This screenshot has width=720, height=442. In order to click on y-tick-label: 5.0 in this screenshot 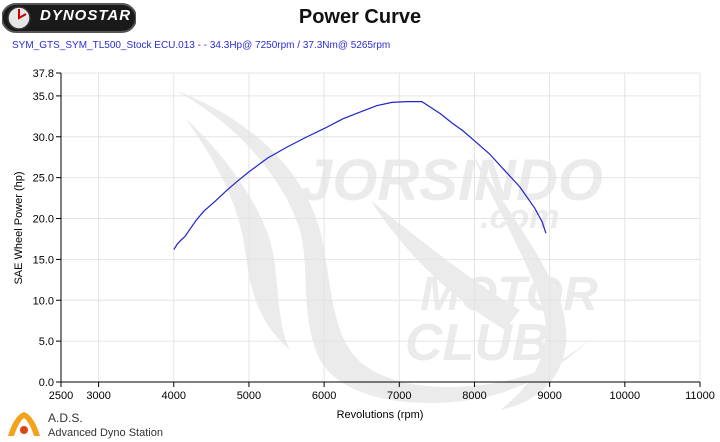, I will do `click(46, 342)`.